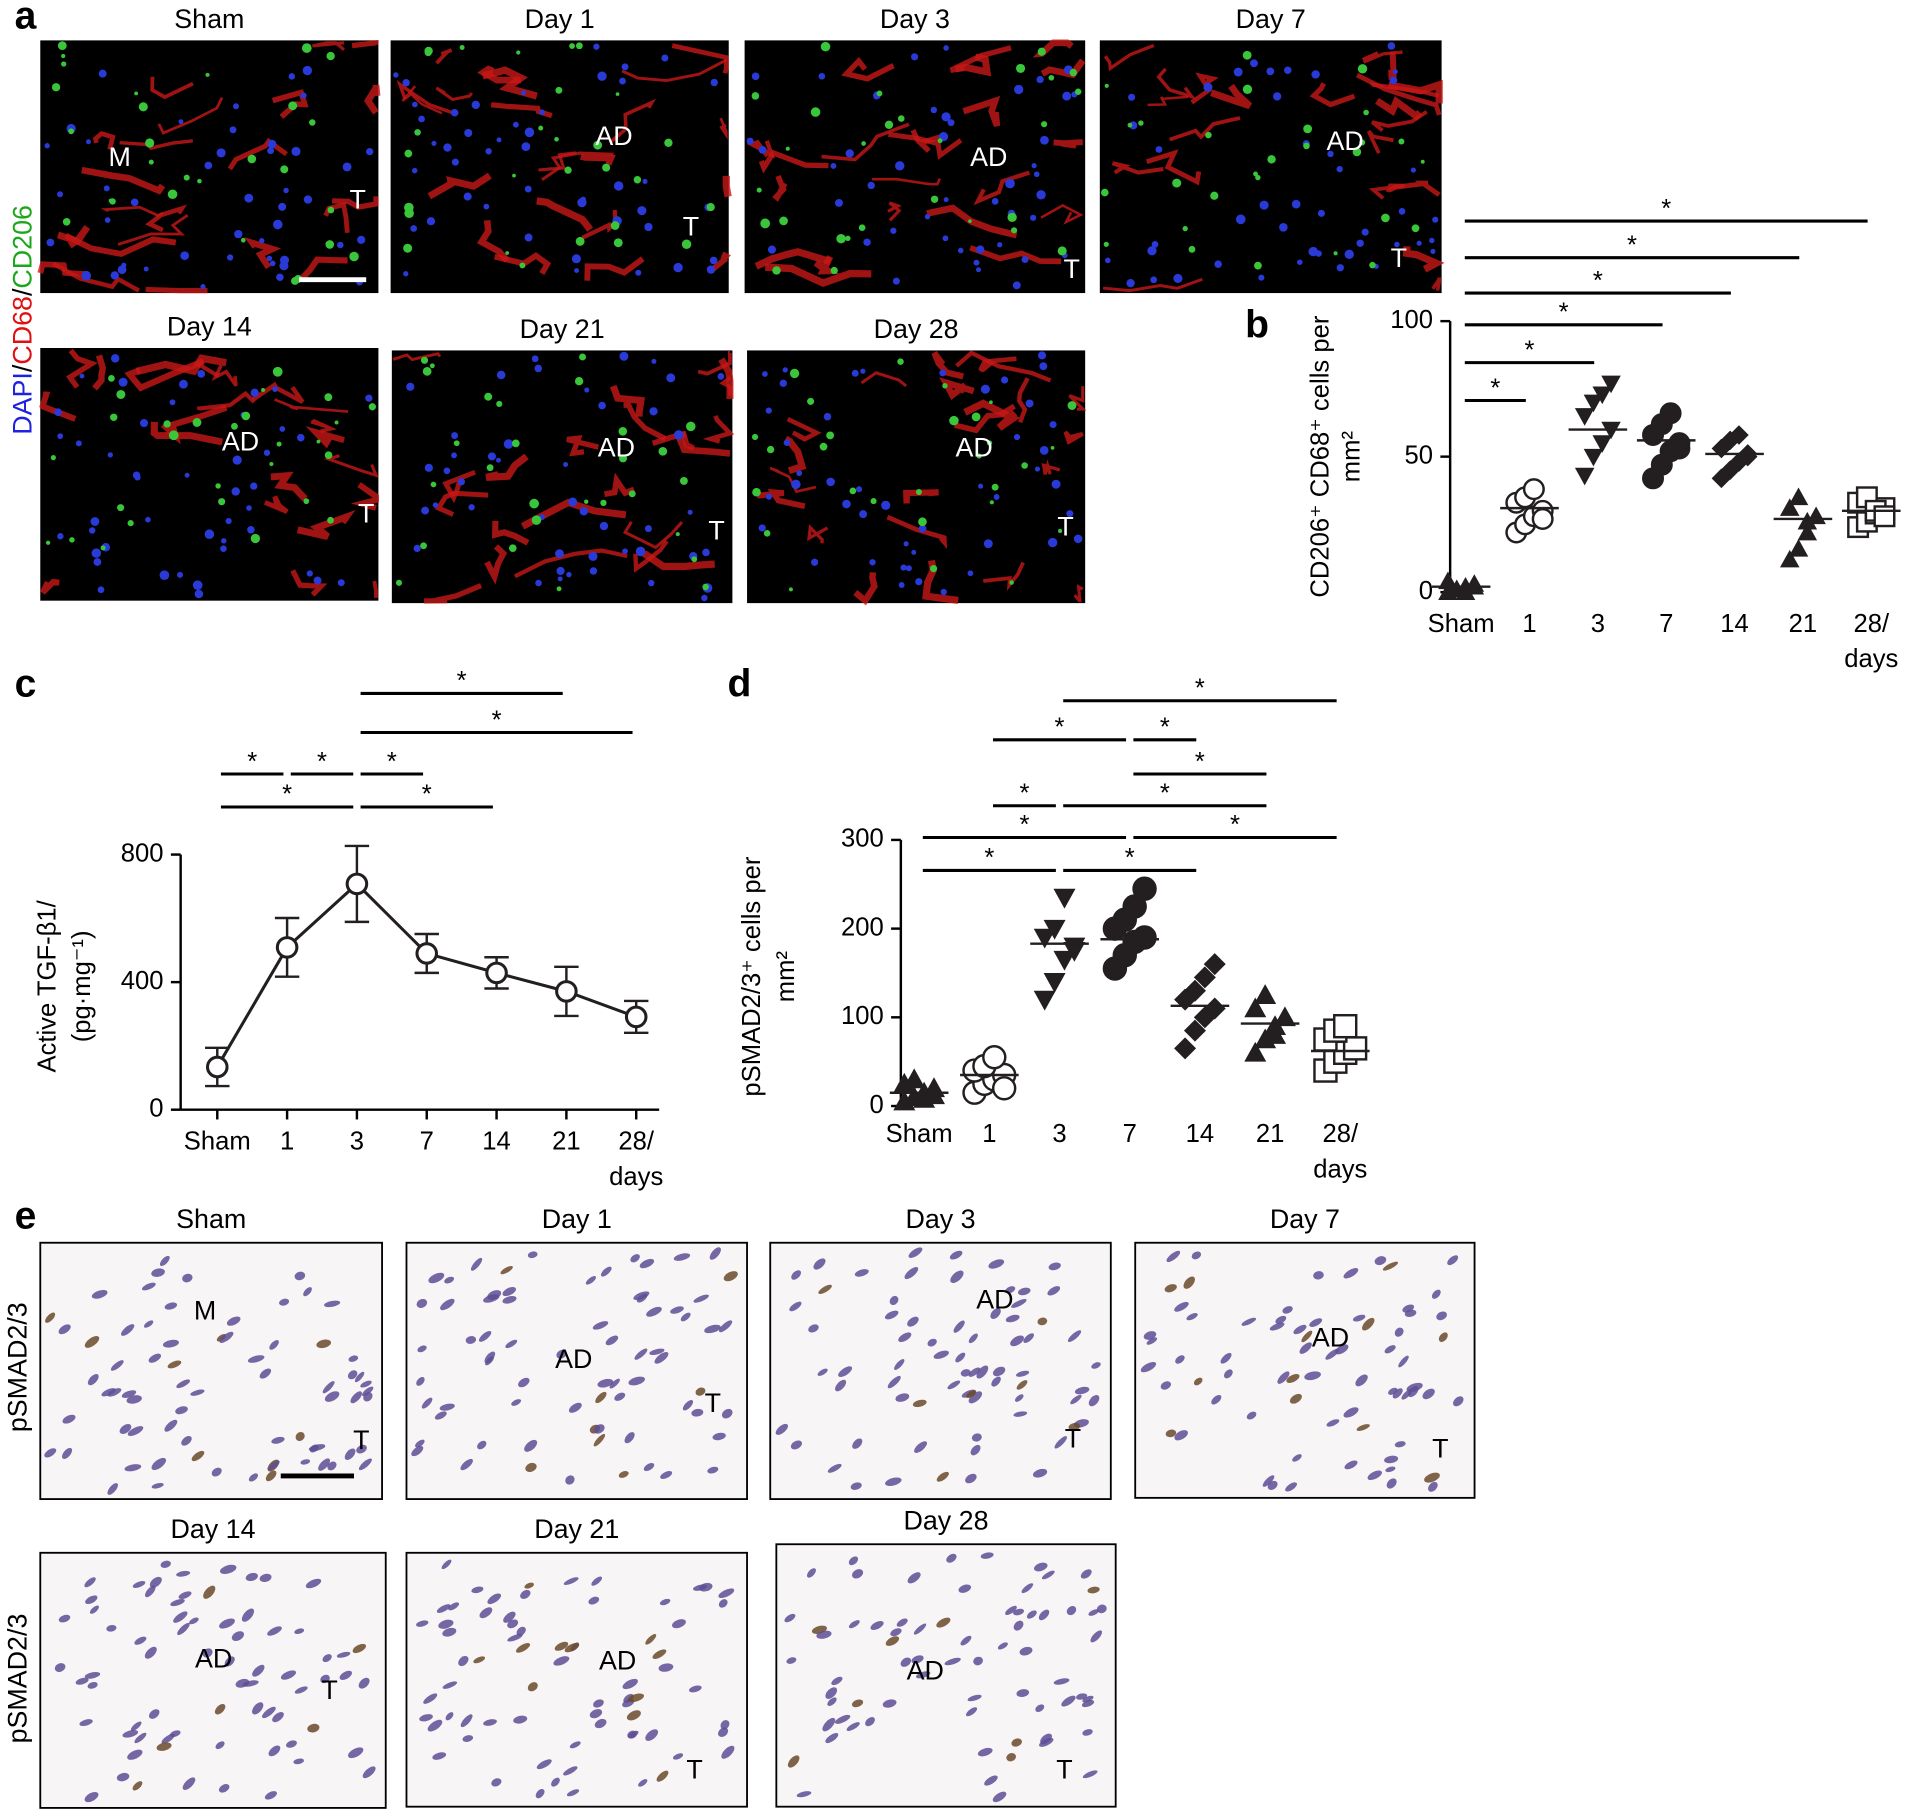  Describe the element at coordinates (1271, 19) in the screenshot. I see `image-title: Day 7` at that location.